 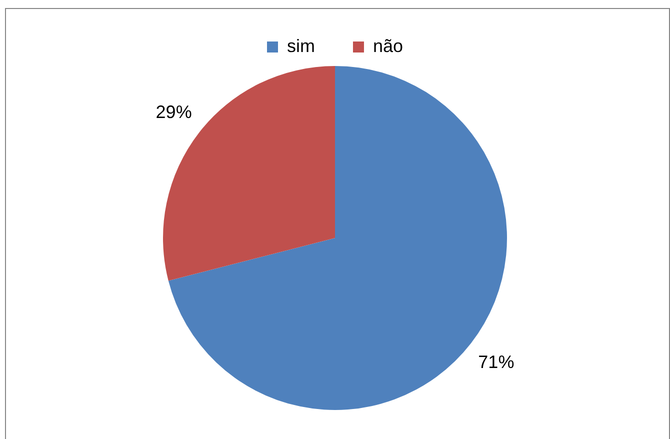 What do you see at coordinates (496, 362) in the screenshot?
I see `data-label: 71%` at bounding box center [496, 362].